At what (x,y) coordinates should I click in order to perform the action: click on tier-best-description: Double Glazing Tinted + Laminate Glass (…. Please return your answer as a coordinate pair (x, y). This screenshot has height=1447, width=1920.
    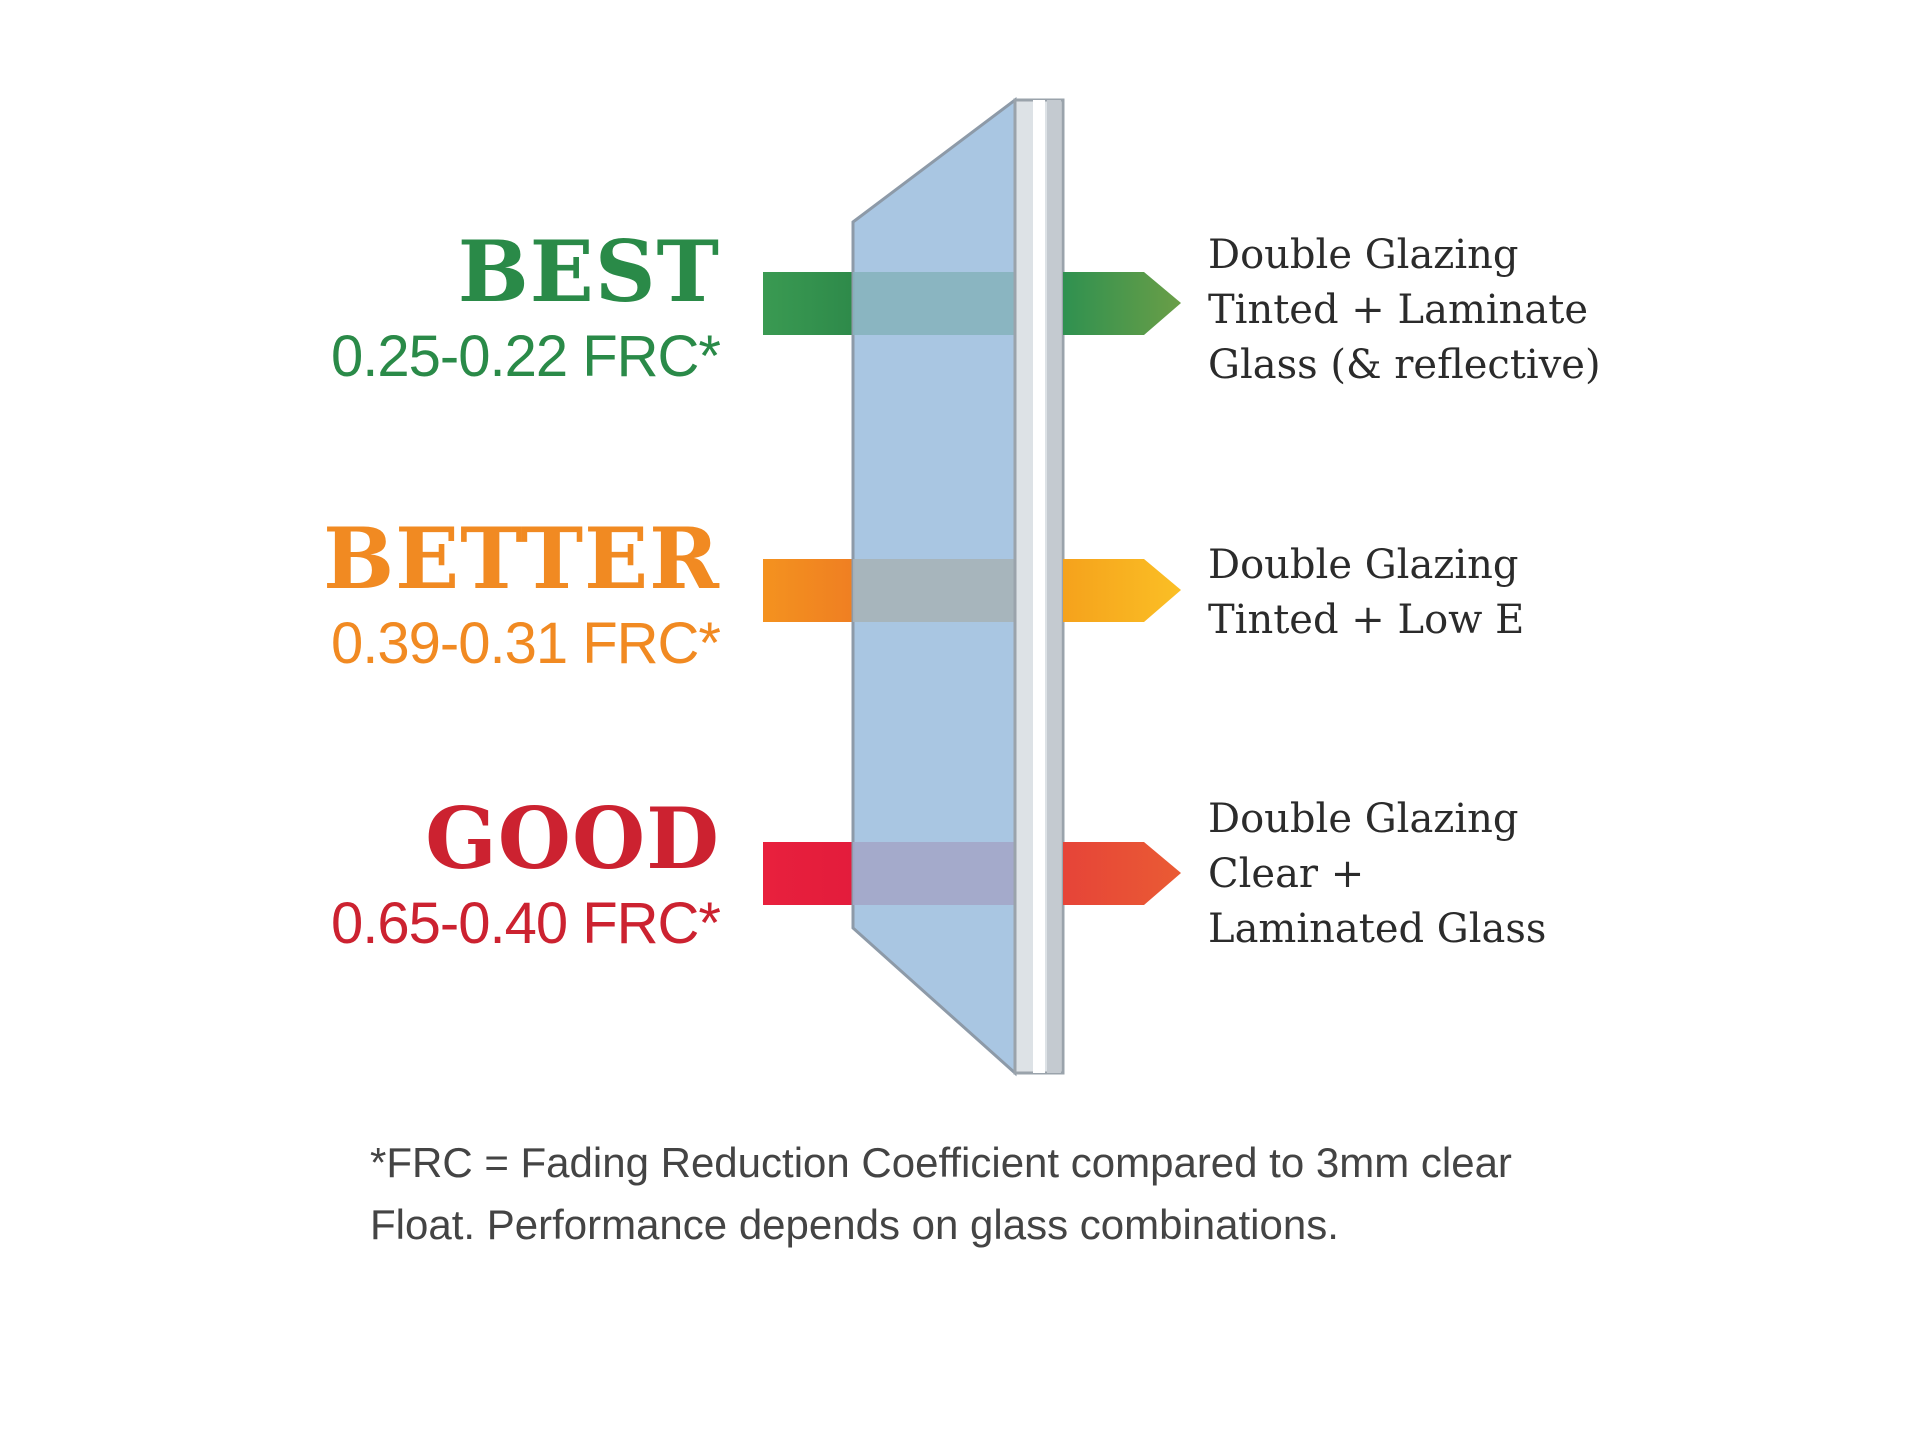
    Looking at the image, I should click on (1404, 310).